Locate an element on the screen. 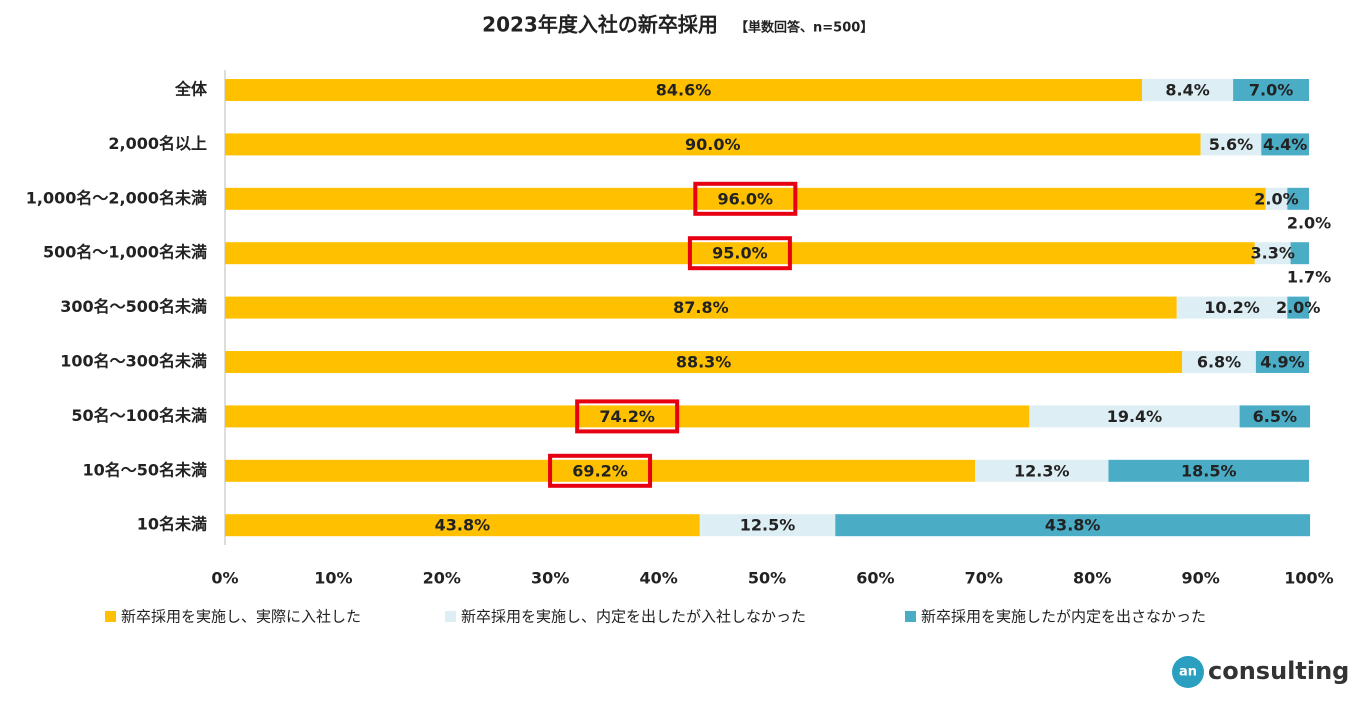 This screenshot has width=1357, height=706. value-label: 84.6% is located at coordinates (684, 90).